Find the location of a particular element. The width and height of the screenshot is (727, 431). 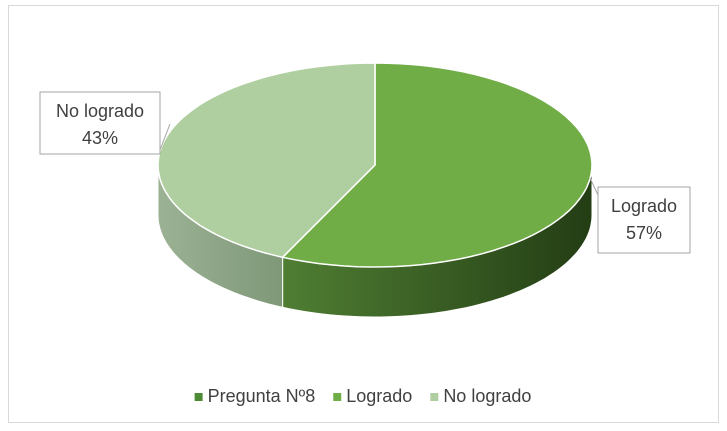

data-label-value: 57% is located at coordinates (644, 233).